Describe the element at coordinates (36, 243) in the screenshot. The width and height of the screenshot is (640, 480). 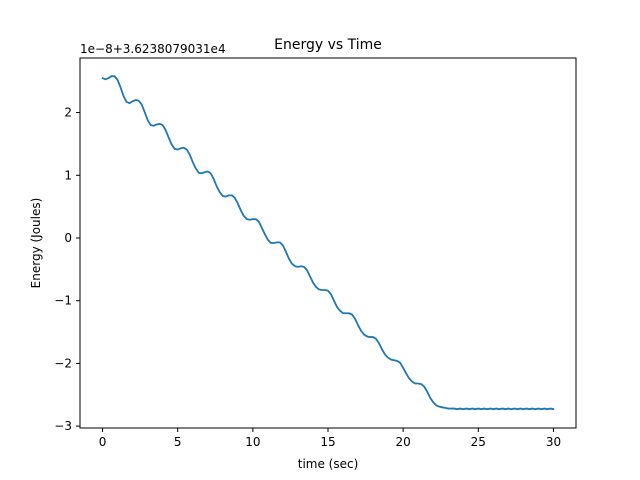
I see `y-axis-label: Energy (Joules)` at that location.